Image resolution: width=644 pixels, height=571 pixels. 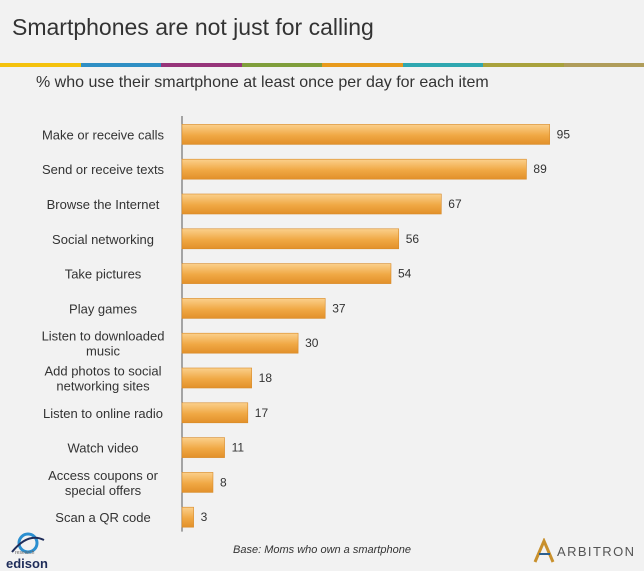 What do you see at coordinates (103, 490) in the screenshot?
I see `category-label-line: special offers` at bounding box center [103, 490].